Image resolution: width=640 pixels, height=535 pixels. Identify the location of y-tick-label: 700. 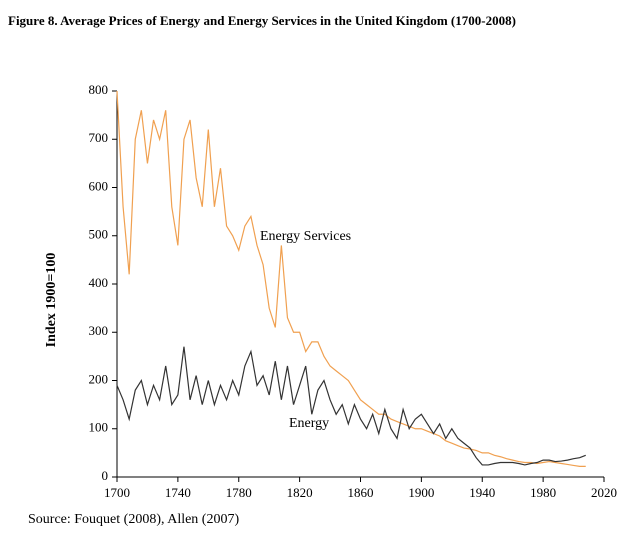
(99, 137).